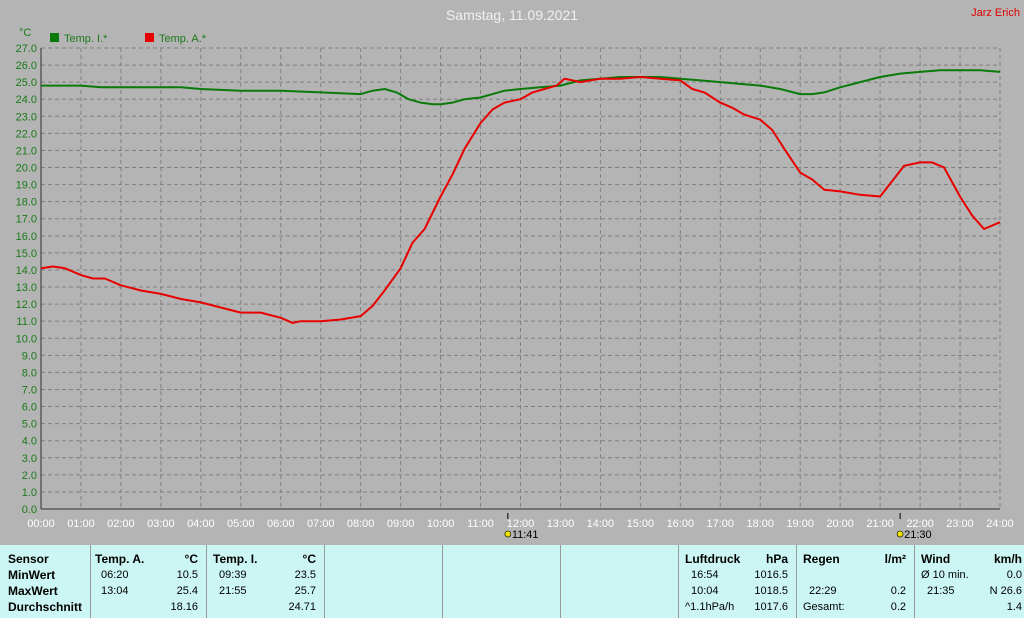 Image resolution: width=1024 pixels, height=618 pixels. I want to click on y-tick-label: 24.0, so click(26, 100).